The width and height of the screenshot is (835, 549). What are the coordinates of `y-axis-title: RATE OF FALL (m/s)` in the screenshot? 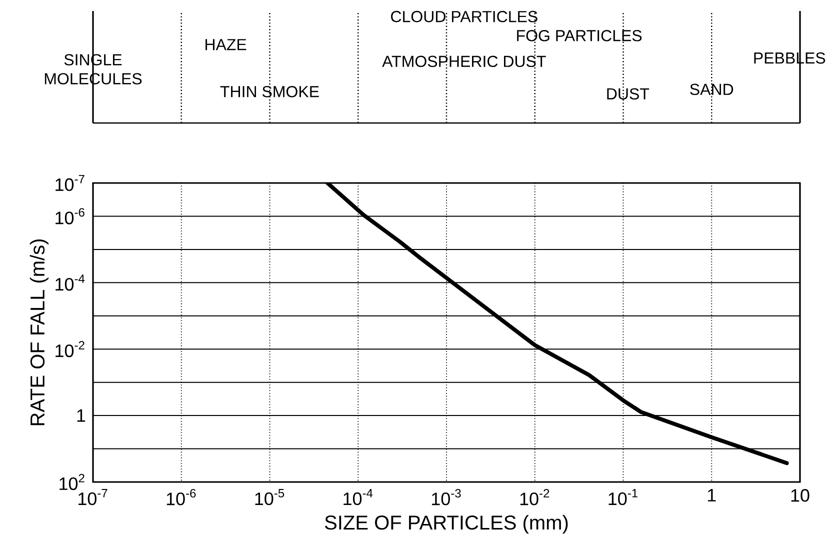 It's located at (39, 332).